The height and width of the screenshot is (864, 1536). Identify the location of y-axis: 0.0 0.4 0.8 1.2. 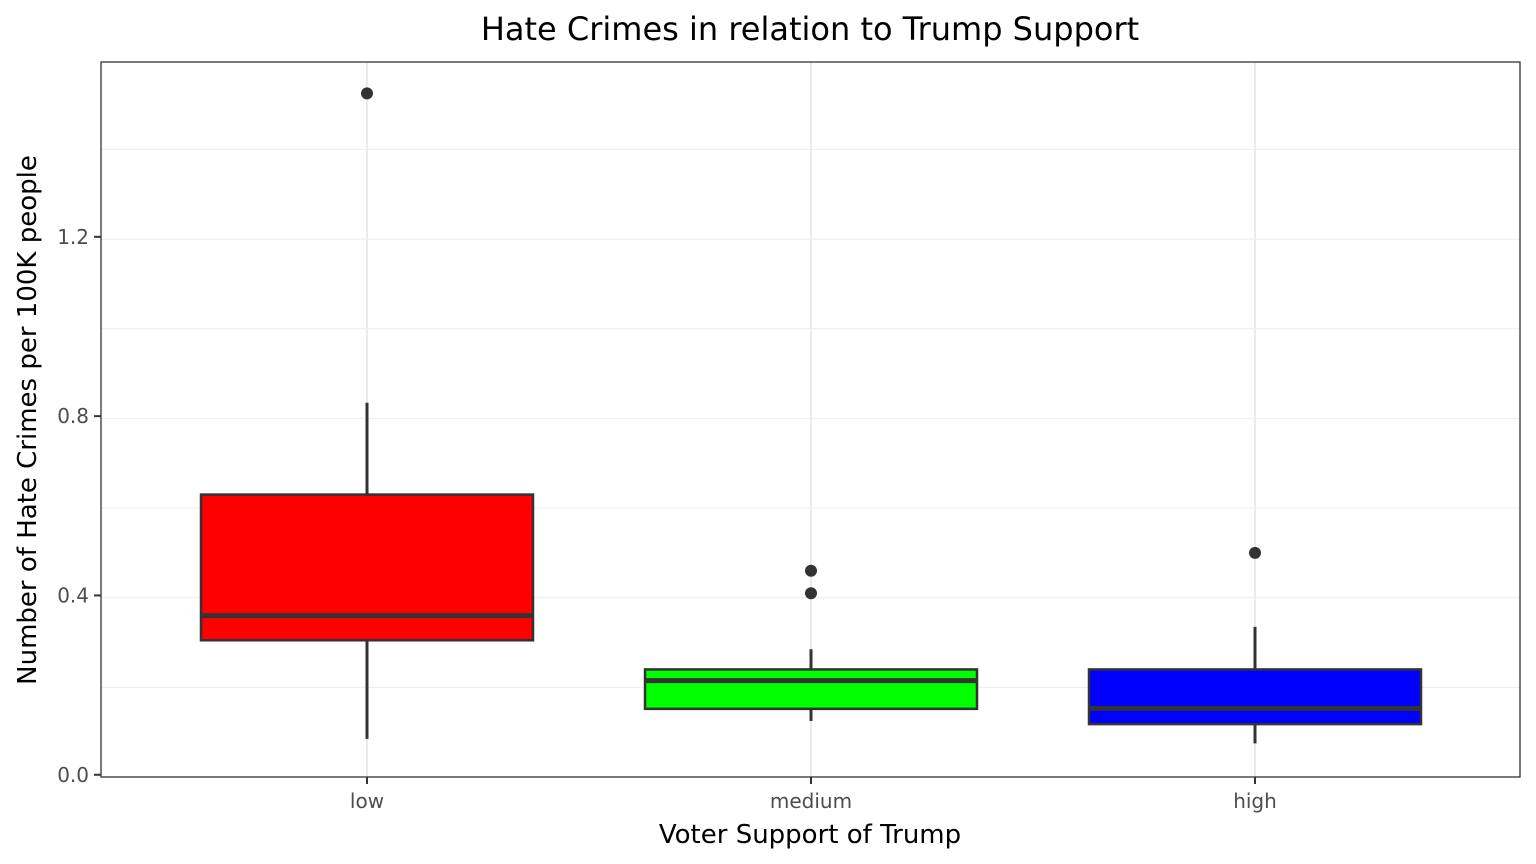
(79, 506).